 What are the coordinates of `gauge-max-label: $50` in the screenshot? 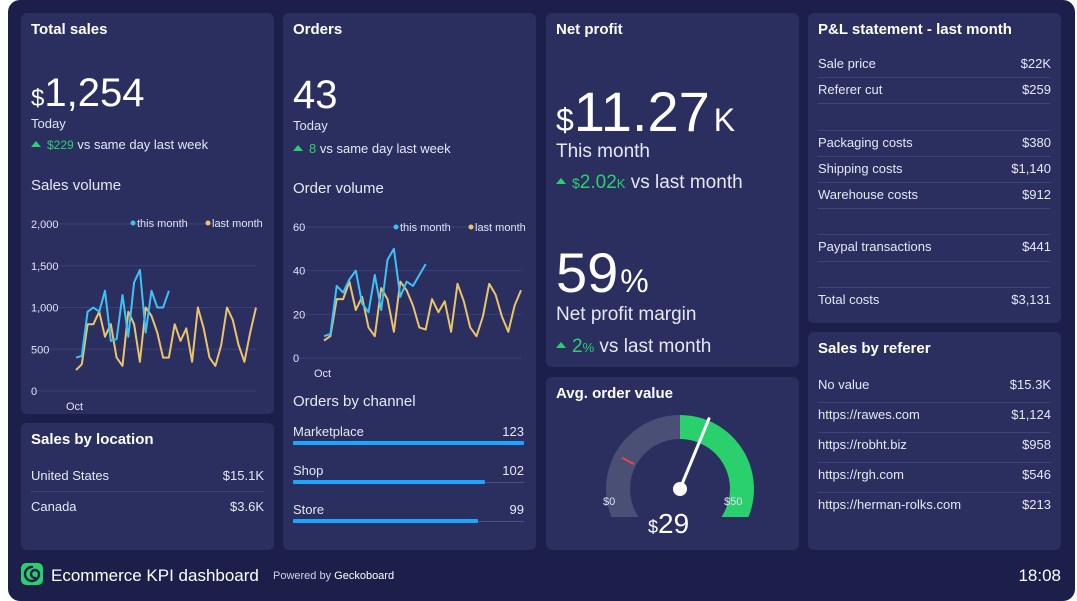 It's located at (733, 502).